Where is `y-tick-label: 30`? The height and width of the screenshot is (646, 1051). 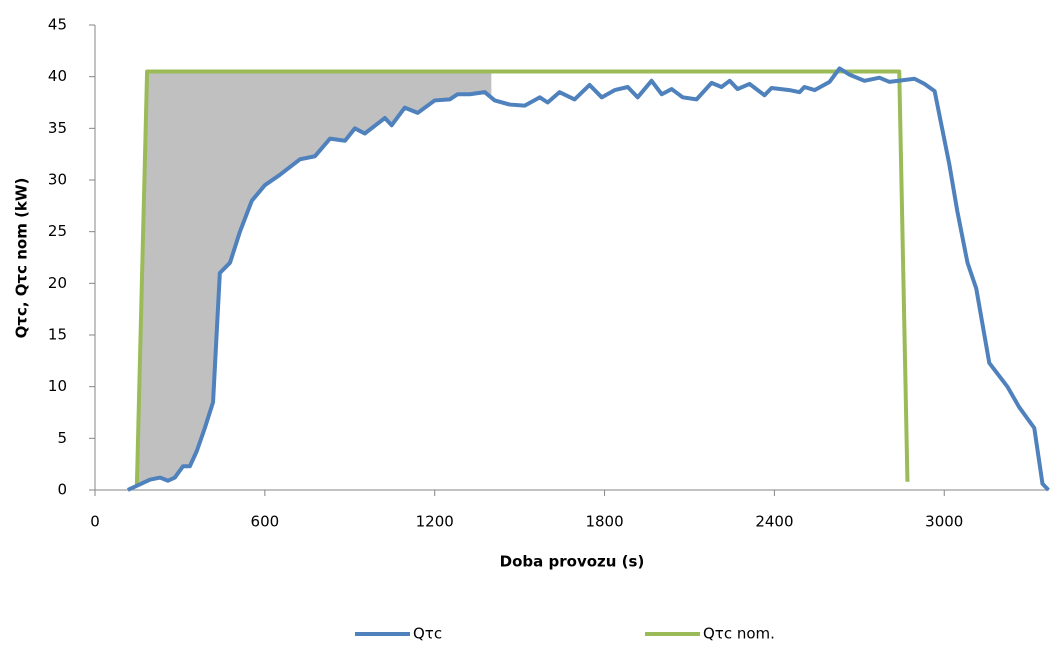 y-tick-label: 30 is located at coordinates (57, 180).